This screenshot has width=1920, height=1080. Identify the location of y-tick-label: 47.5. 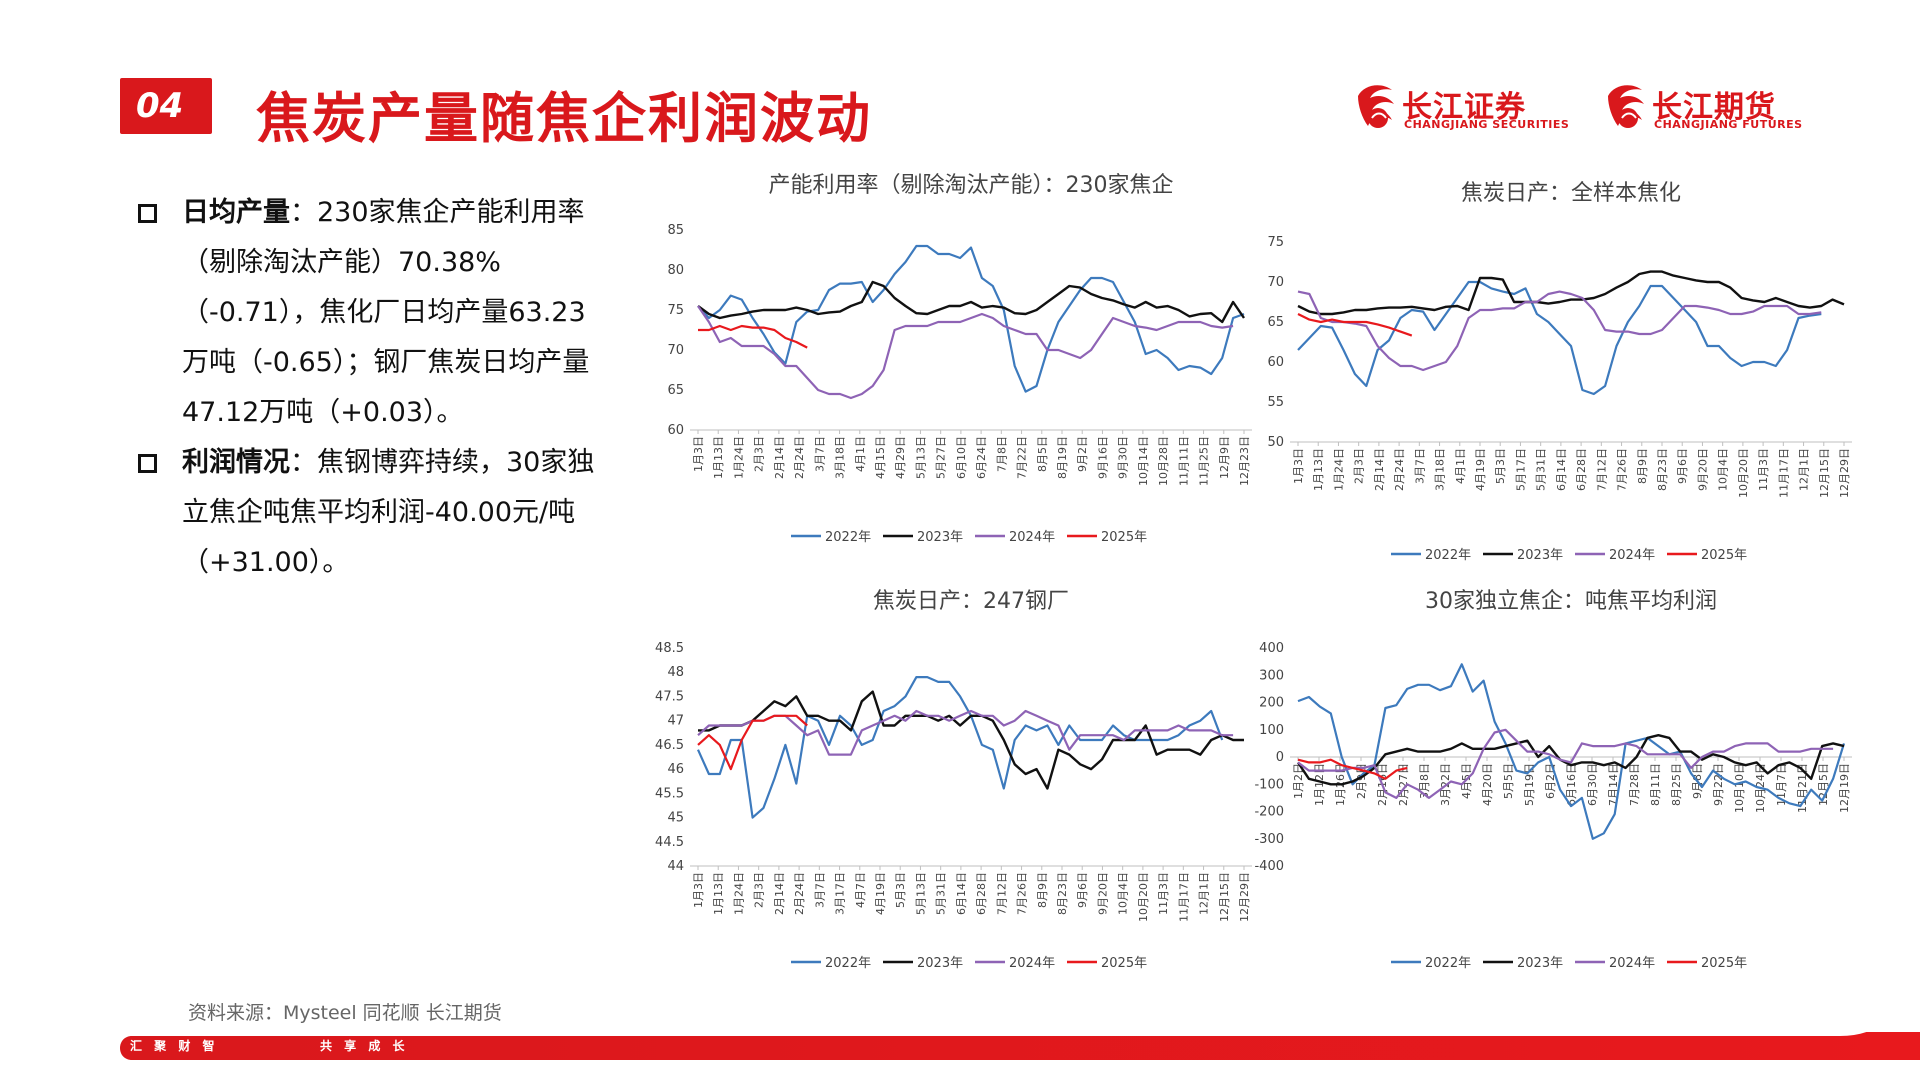
(669, 696).